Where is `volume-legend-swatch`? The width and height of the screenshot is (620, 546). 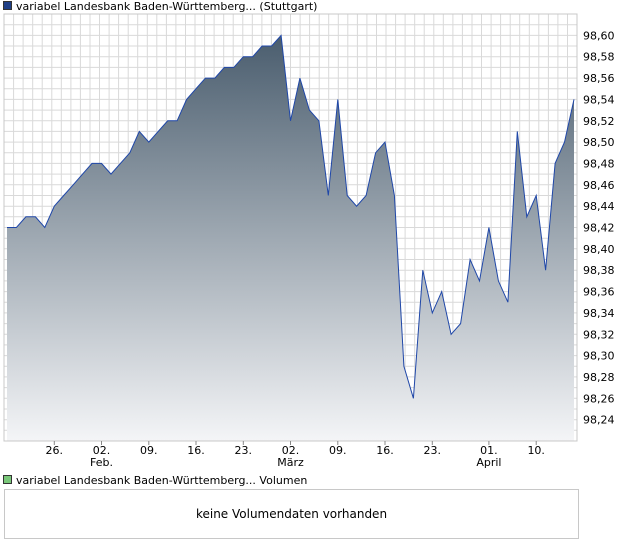 volume-legend-swatch is located at coordinates (7, 479).